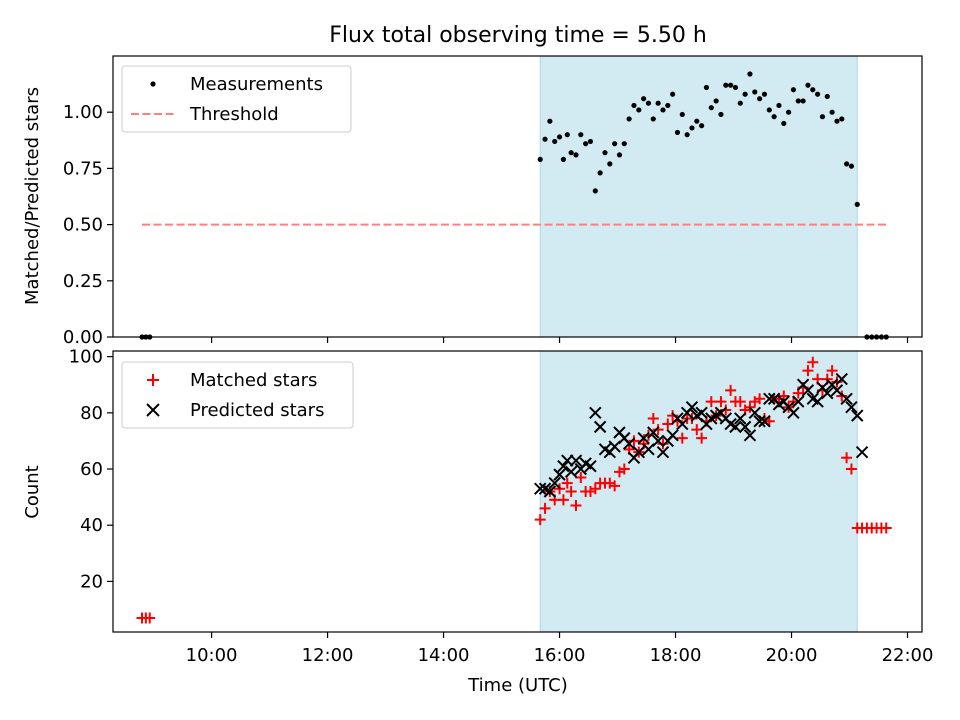 This screenshot has width=960, height=720. Describe the element at coordinates (256, 84) in the screenshot. I see `legend-measurements-label: Measurements` at that location.